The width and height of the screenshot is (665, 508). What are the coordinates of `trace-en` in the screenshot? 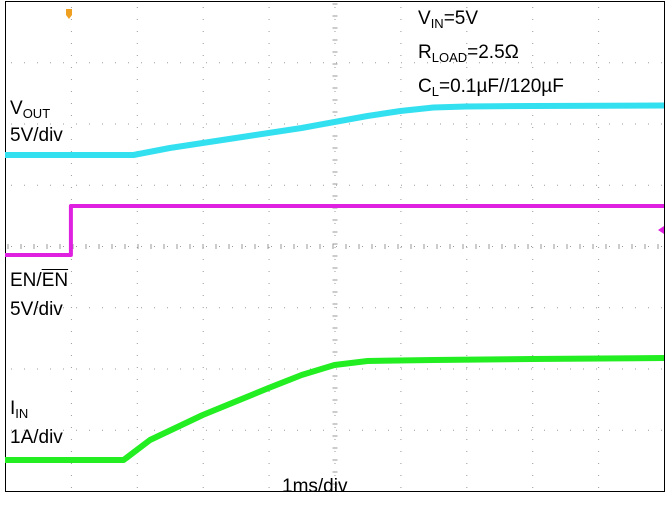 It's located at (334, 230).